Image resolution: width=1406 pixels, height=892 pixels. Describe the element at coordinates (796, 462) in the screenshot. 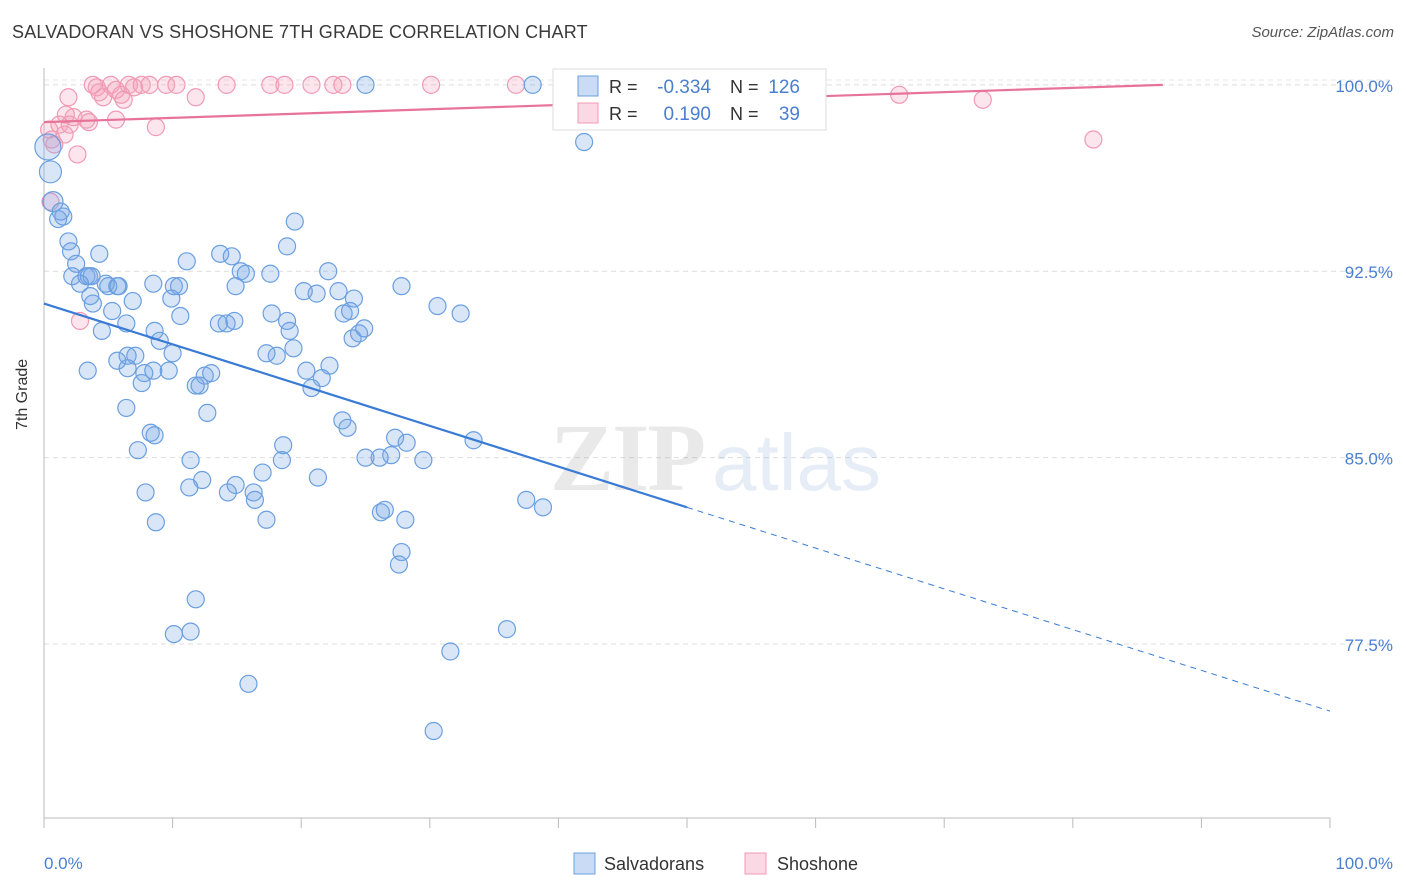

I see `svg-text: atlas` at that location.